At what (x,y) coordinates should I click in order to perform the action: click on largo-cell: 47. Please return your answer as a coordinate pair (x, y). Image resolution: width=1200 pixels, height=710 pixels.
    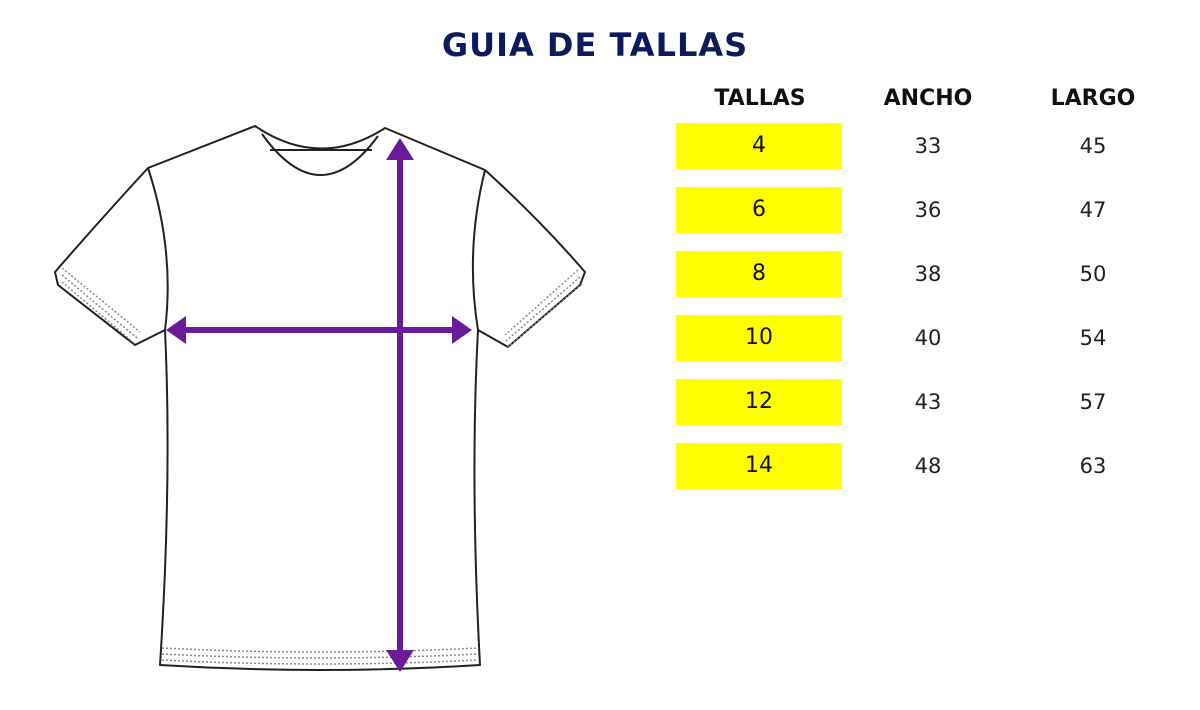
    Looking at the image, I should click on (1093, 210).